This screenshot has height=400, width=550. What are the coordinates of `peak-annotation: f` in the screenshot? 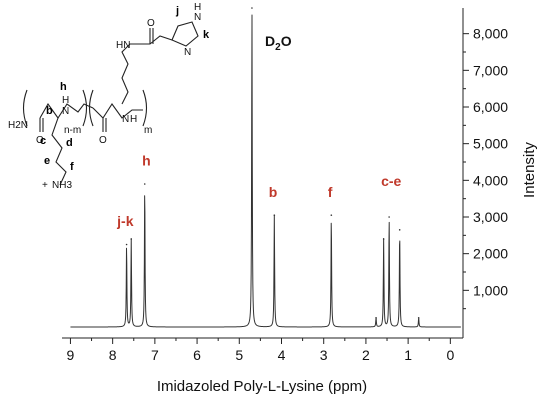 It's located at (330, 192).